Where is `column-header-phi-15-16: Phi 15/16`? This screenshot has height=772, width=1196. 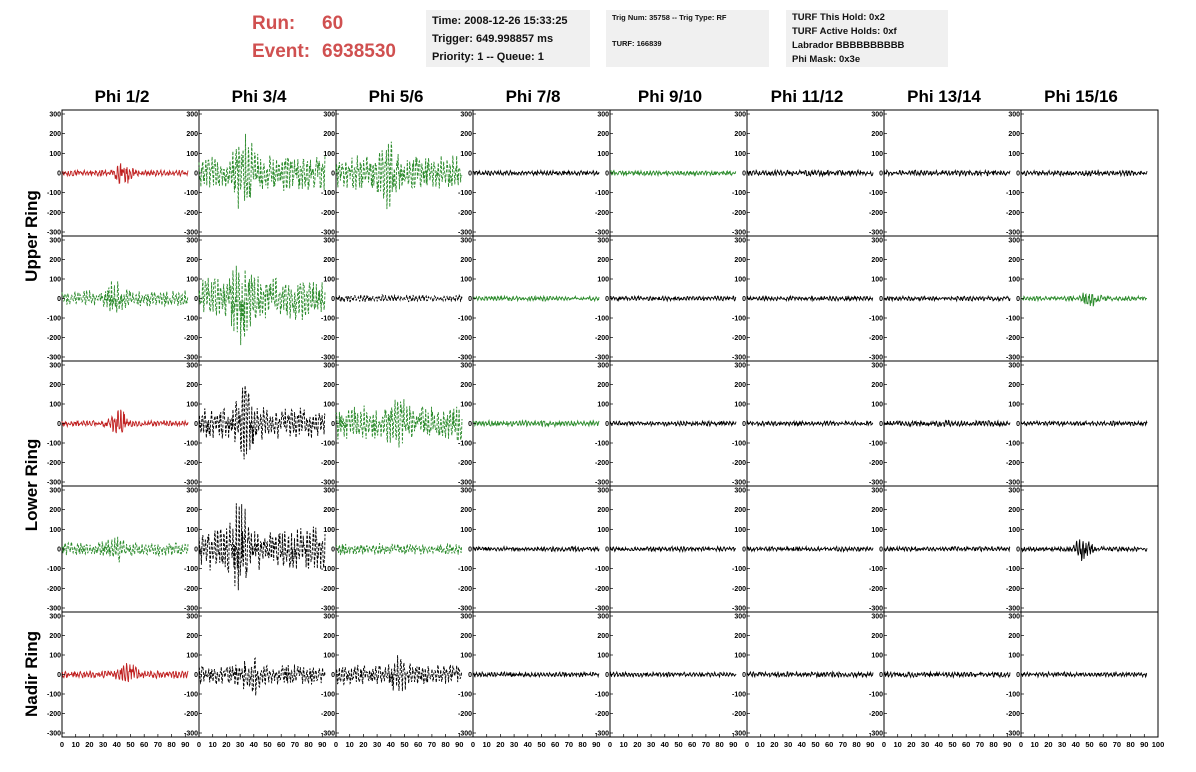
column-header-phi-15-16: Phi 15/16 is located at coordinates (1081, 96).